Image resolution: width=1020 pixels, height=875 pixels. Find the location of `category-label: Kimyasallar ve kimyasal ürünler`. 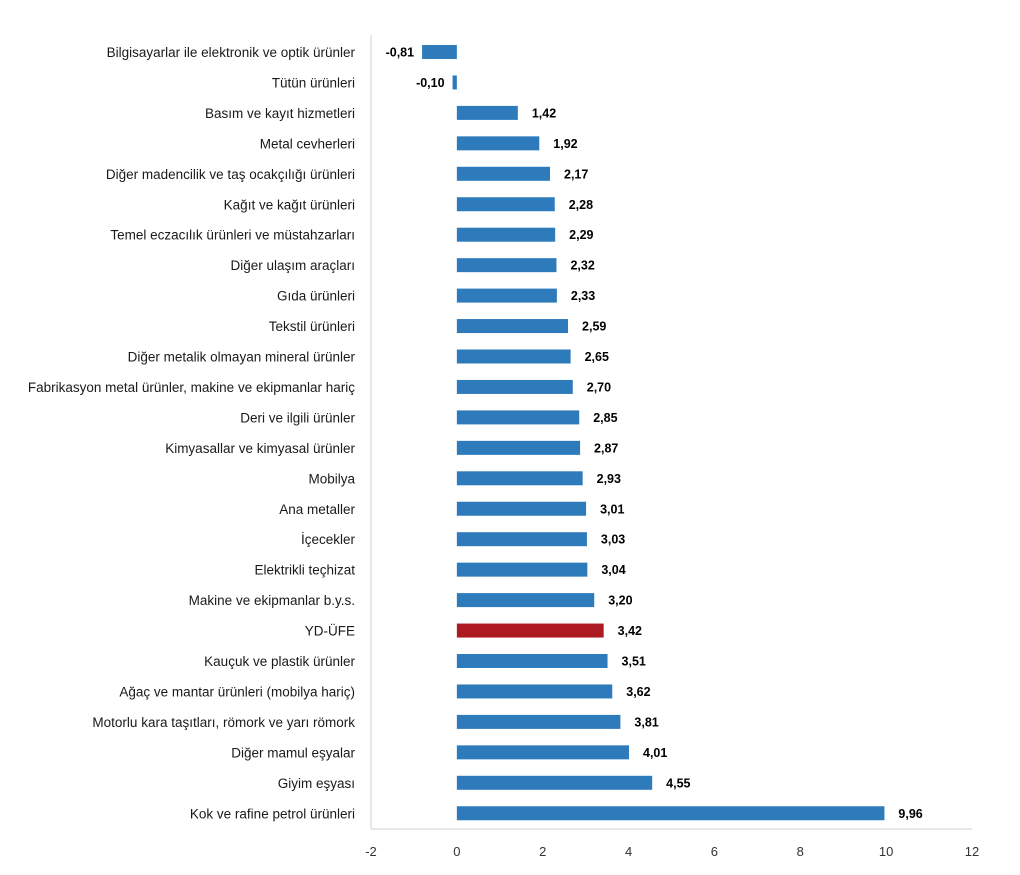

category-label: Kimyasallar ve kimyasal ürünler is located at coordinates (260, 448).